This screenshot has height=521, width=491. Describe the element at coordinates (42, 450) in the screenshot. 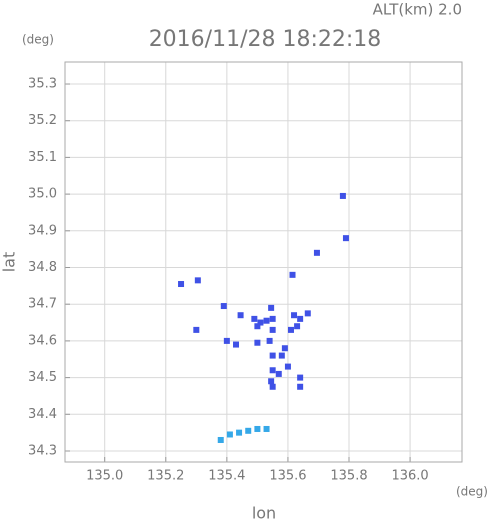

I see `y-tick-label: 34.3` at that location.